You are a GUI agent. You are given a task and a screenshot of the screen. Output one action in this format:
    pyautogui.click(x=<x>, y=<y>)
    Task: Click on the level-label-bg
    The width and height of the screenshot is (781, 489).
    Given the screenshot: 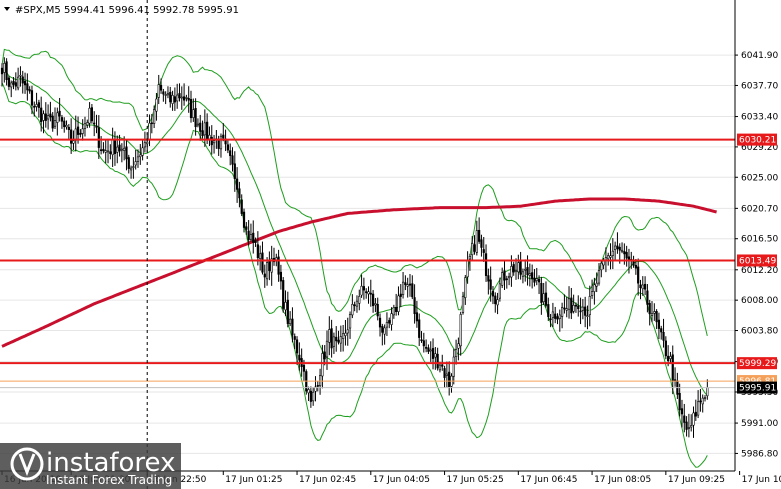 What is the action you would take?
    pyautogui.click(x=757, y=139)
    